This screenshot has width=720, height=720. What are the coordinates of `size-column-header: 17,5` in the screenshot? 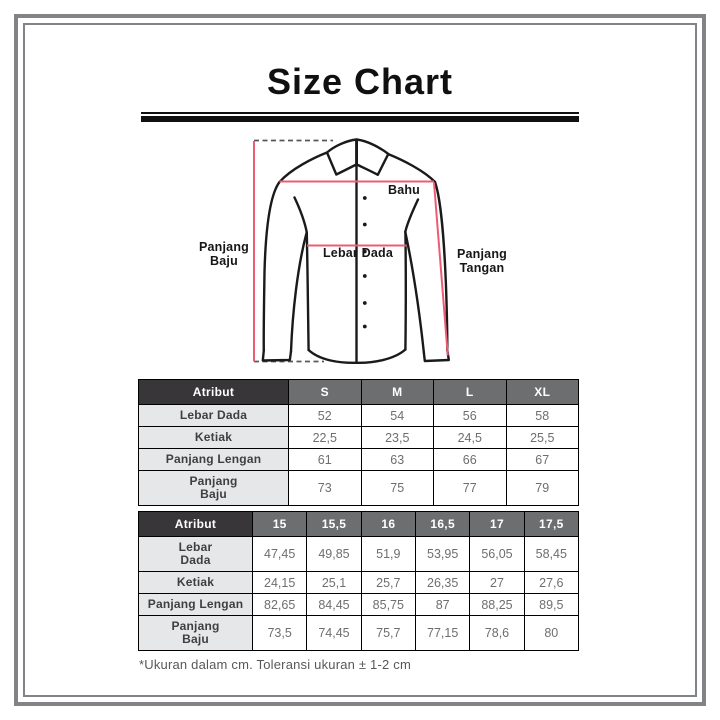 It's located at (551, 524).